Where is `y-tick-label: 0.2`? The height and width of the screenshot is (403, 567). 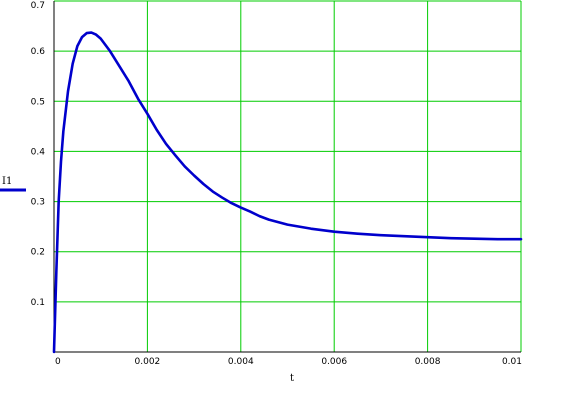 y-tick-label: 0.2 is located at coordinates (38, 253).